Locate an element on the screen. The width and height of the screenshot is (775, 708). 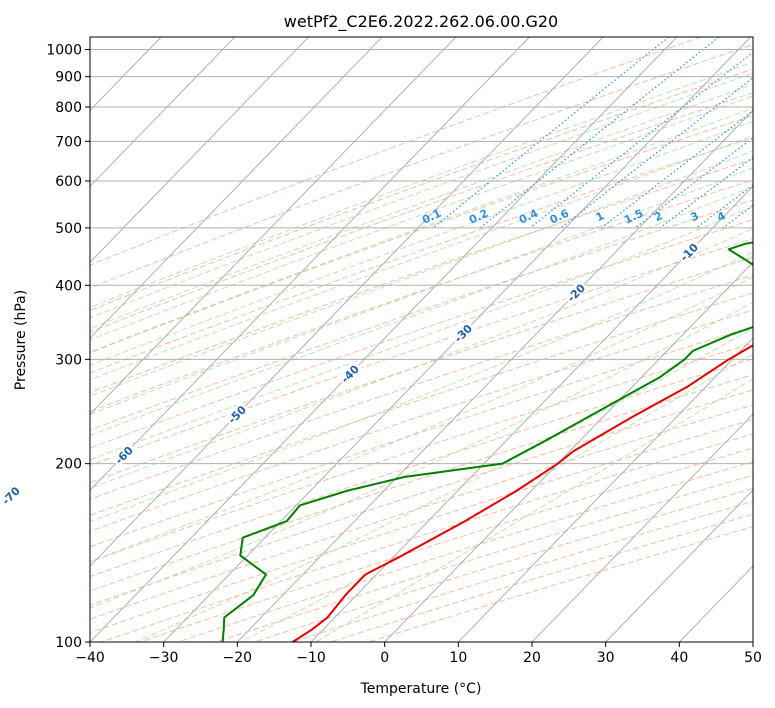
y-tick-label: 1000 is located at coordinates (64, 51).